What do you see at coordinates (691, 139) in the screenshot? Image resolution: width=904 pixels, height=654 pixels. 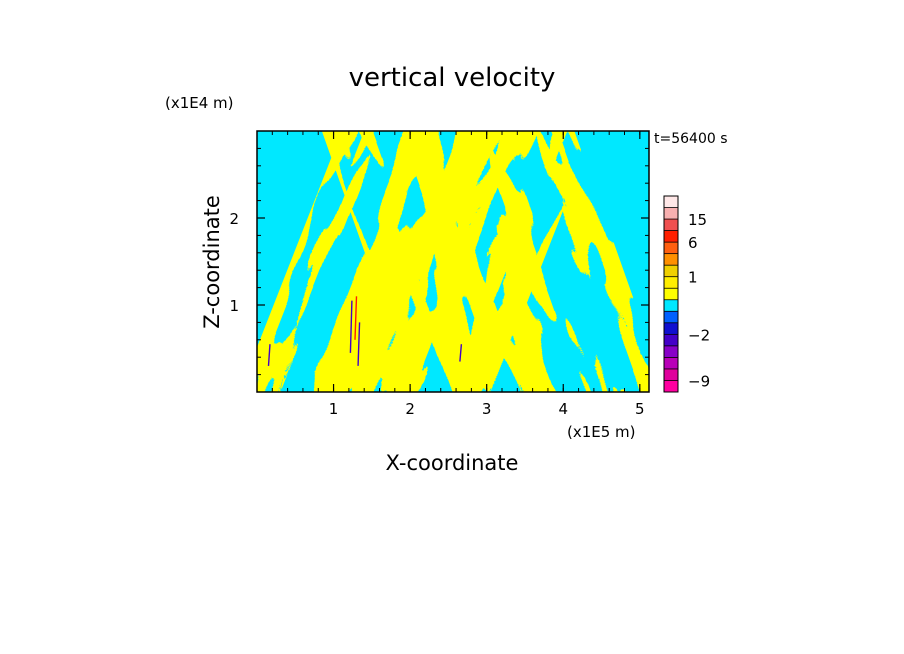 I see `time-label: t=56400 s` at bounding box center [691, 139].